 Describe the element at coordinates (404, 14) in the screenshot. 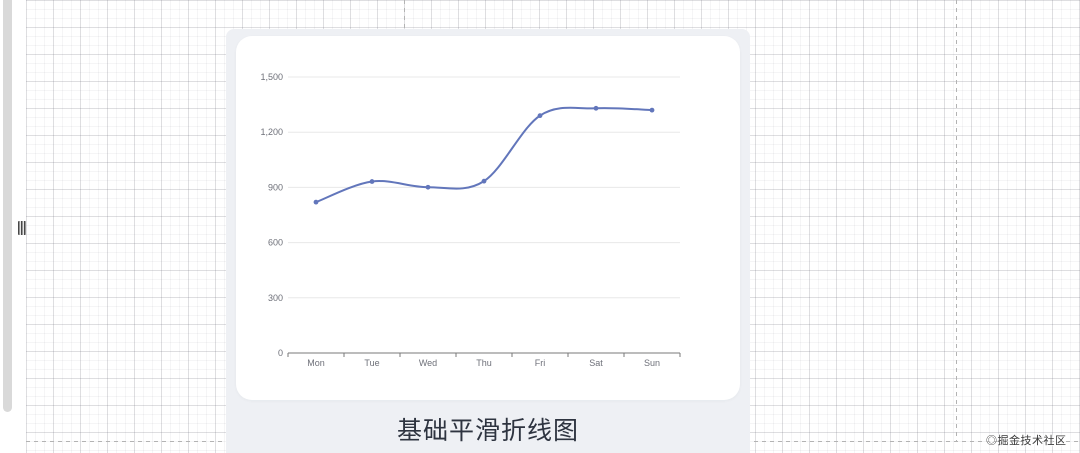

I see `page-break-line-vertical-left` at that location.